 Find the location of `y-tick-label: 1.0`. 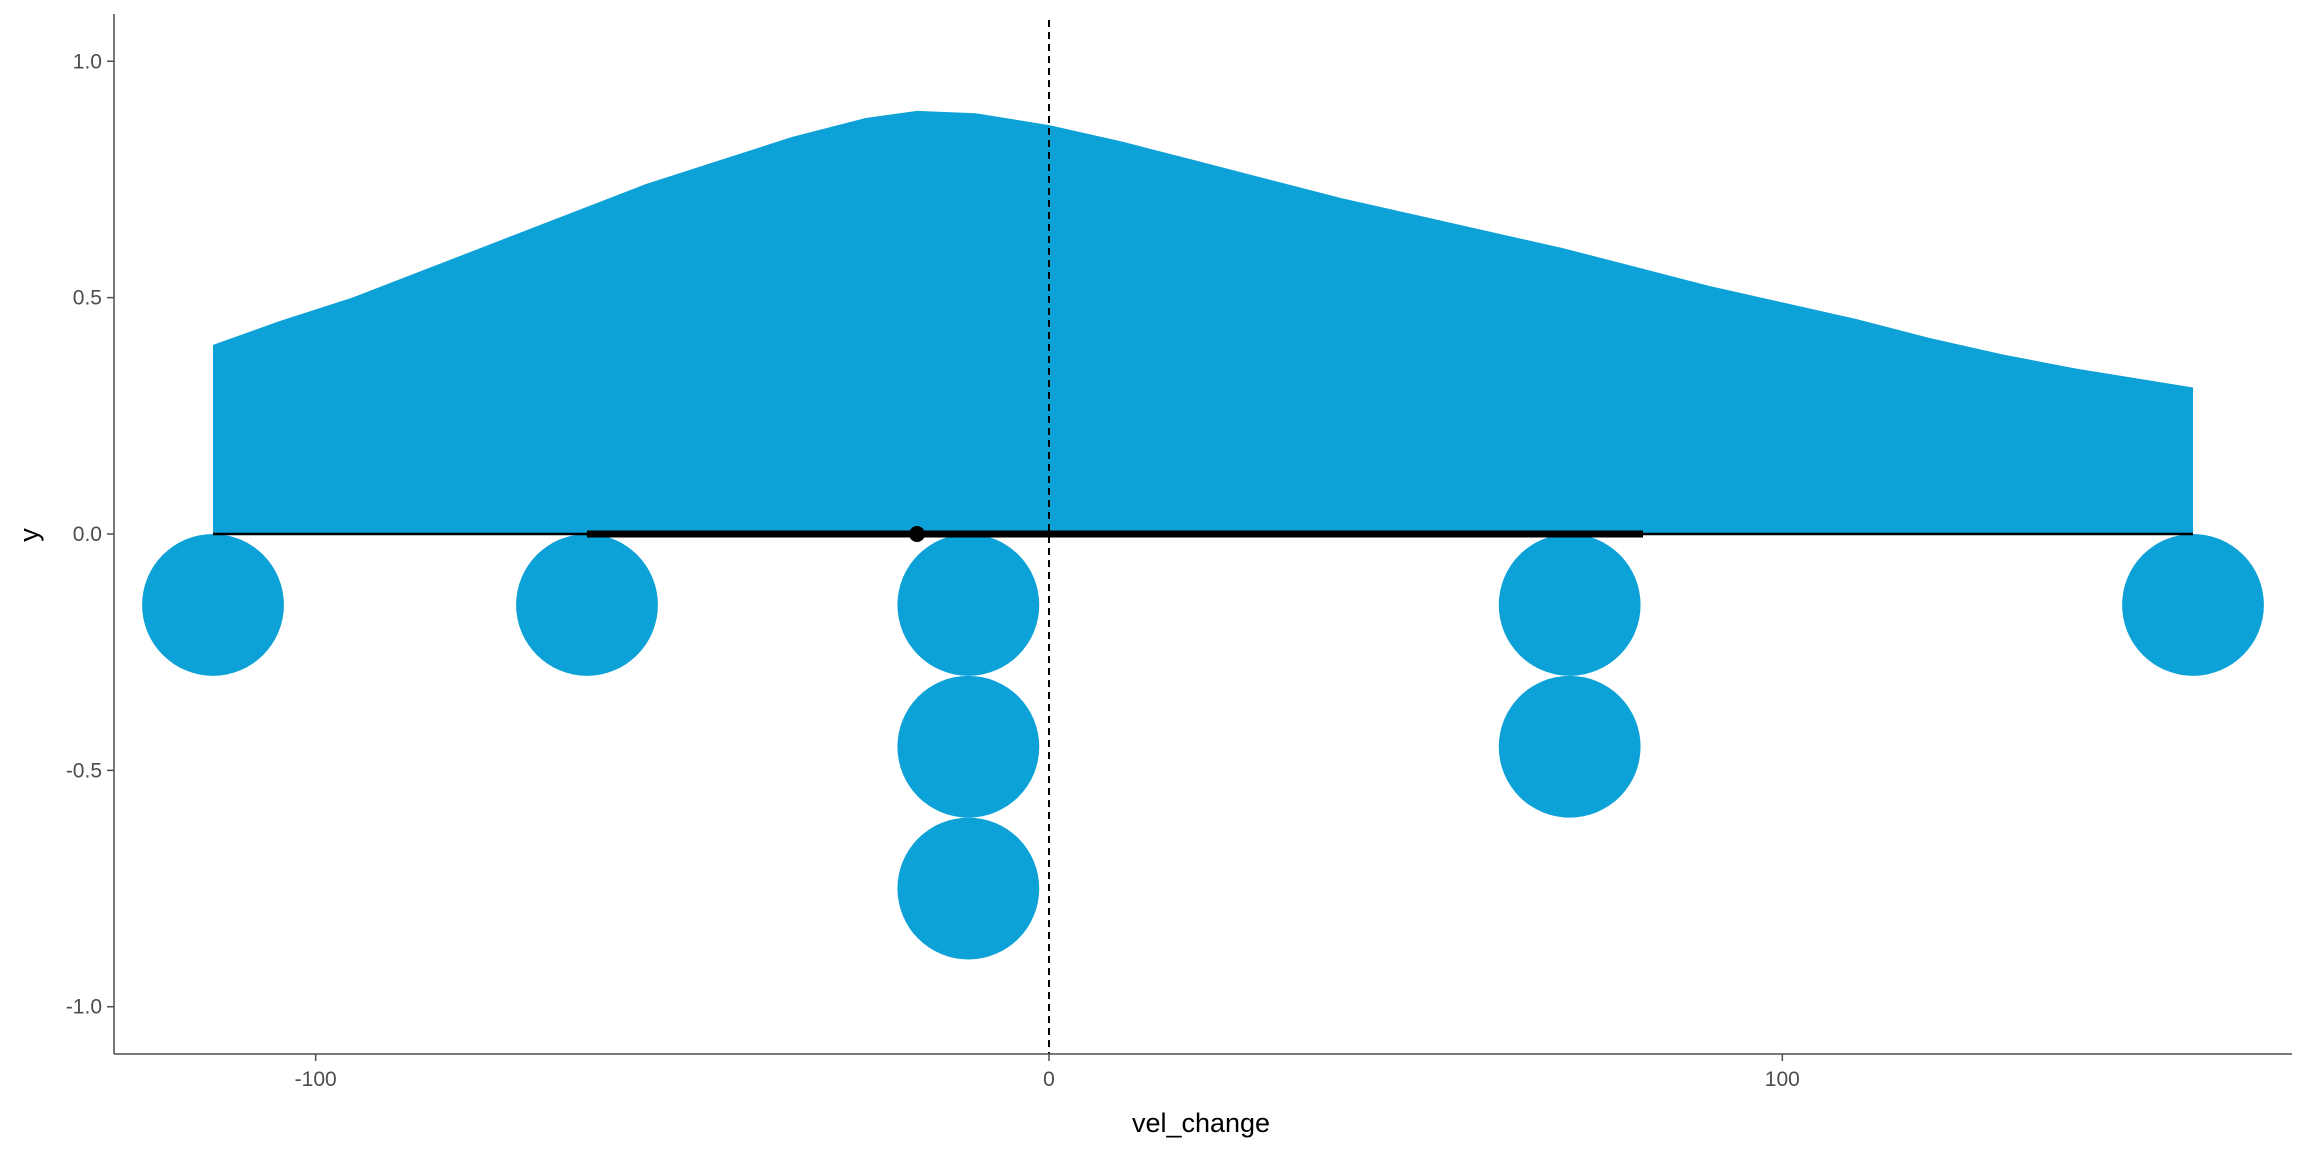

y-tick-label: 1.0 is located at coordinates (87, 61).